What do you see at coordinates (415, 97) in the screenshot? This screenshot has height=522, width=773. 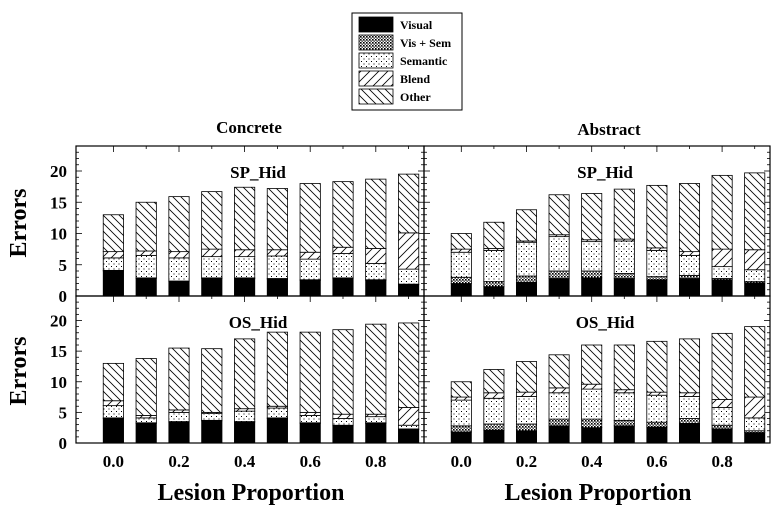 I see `legend-label-4: Other` at bounding box center [415, 97].